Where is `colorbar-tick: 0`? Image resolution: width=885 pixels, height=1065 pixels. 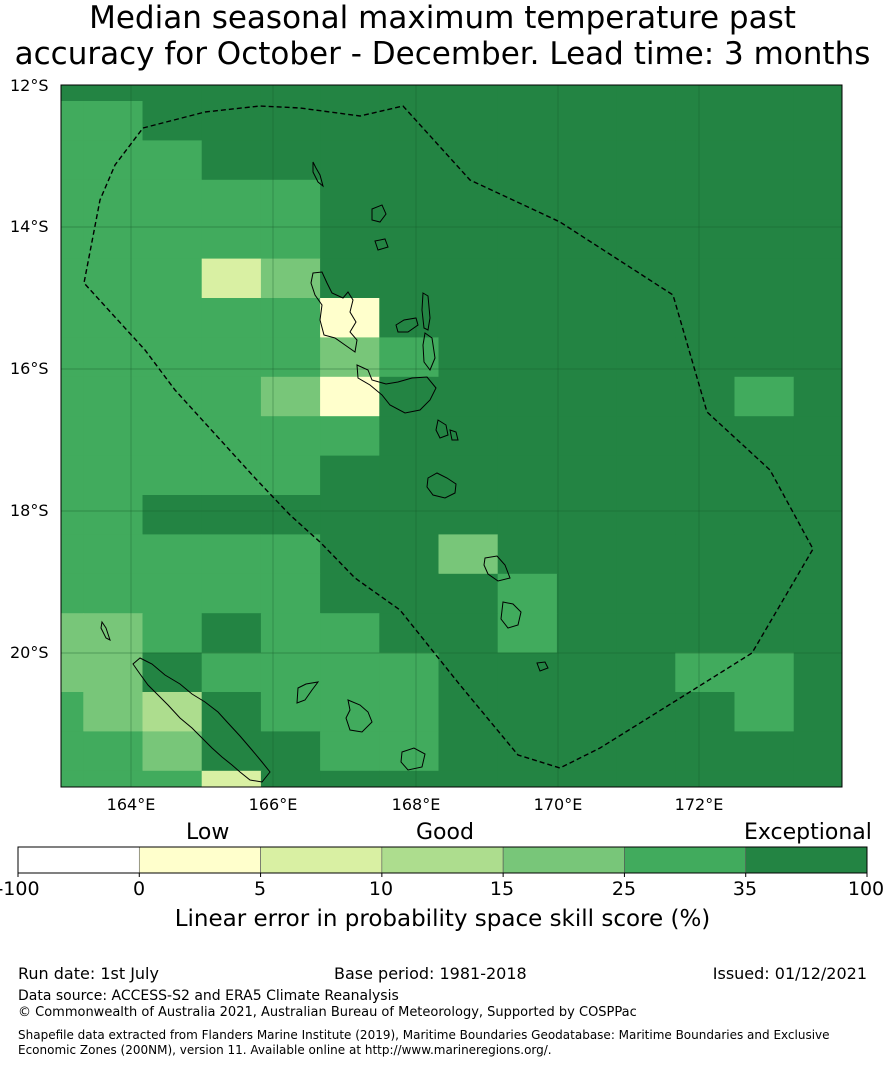
colorbar-tick: 0 is located at coordinates (139, 889).